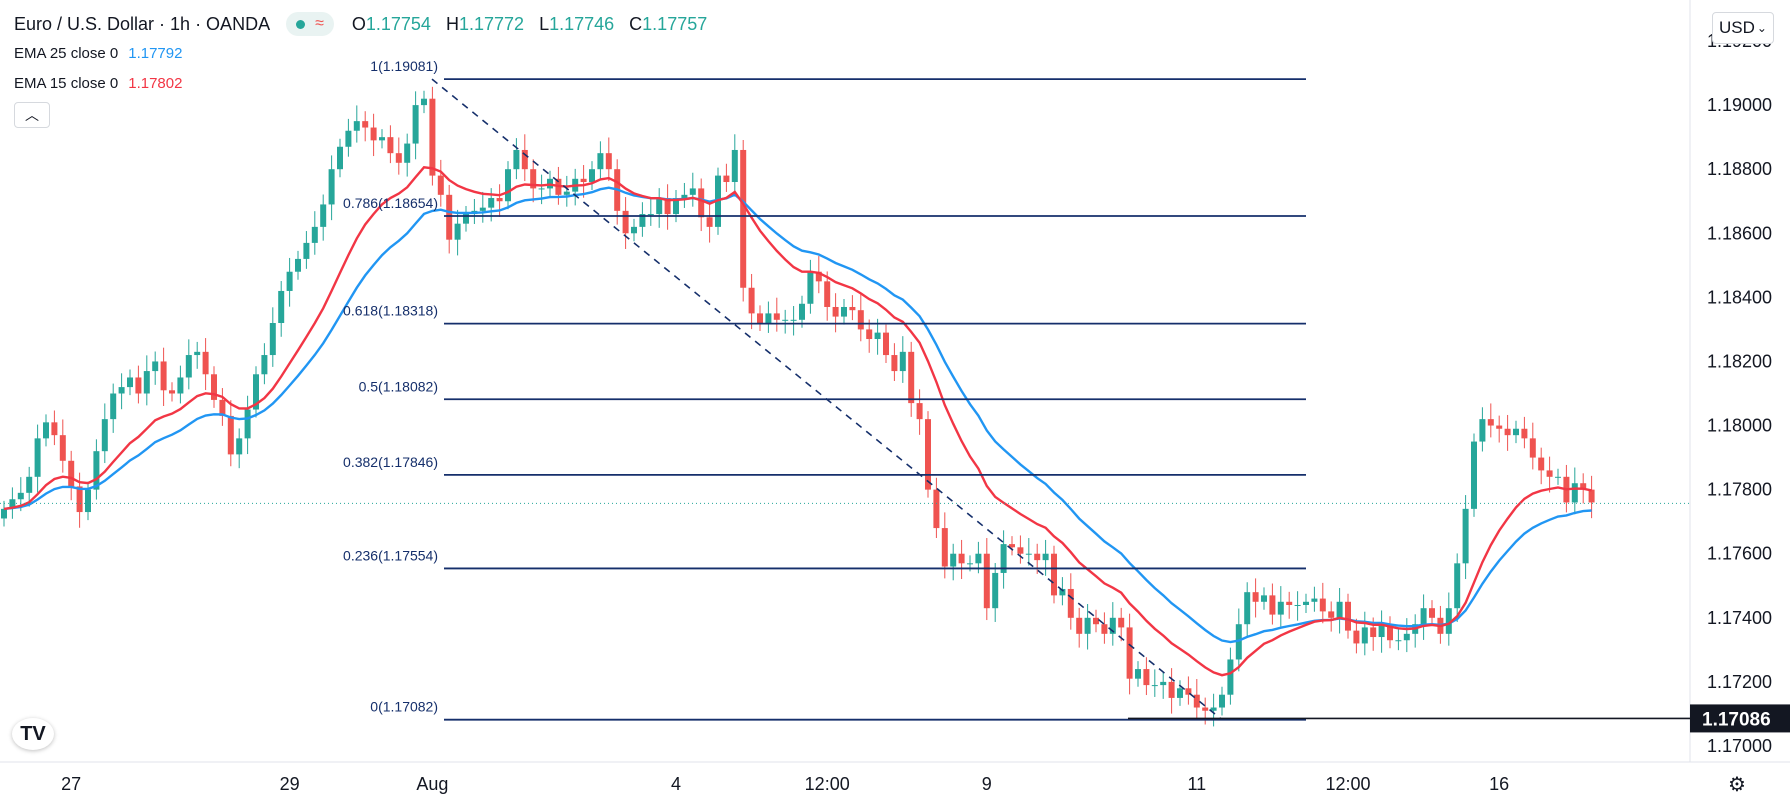 The width and height of the screenshot is (1790, 799). What do you see at coordinates (1739, 233) in the screenshot?
I see `y-tick-label: 1.18600` at bounding box center [1739, 233].